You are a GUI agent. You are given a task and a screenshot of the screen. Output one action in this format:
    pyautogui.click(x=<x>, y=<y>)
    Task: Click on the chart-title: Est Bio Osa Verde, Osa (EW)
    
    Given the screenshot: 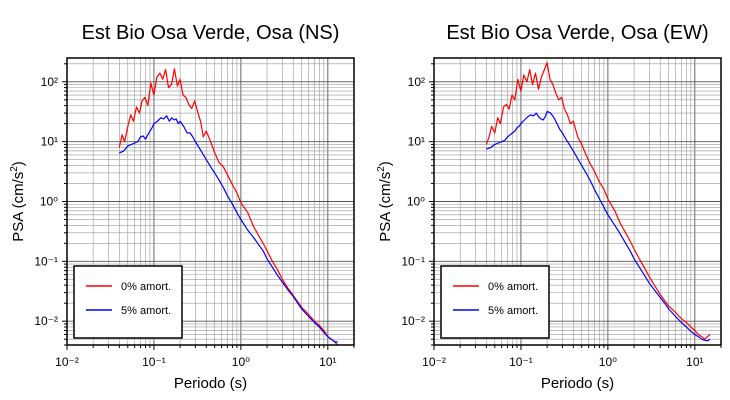 What is the action you would take?
    pyautogui.click(x=577, y=33)
    